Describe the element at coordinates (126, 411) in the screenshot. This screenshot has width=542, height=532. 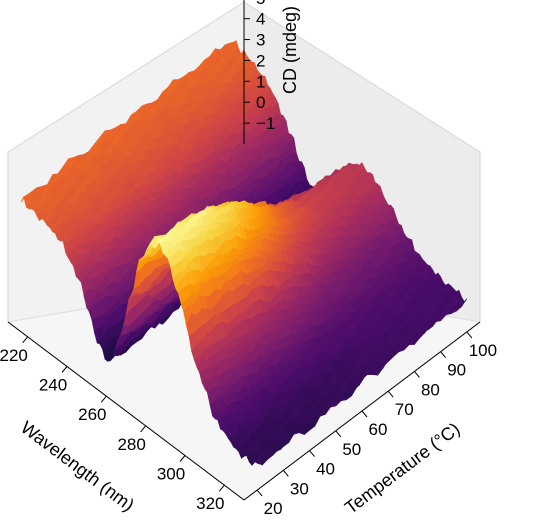
I see `x-axis-line` at that location.